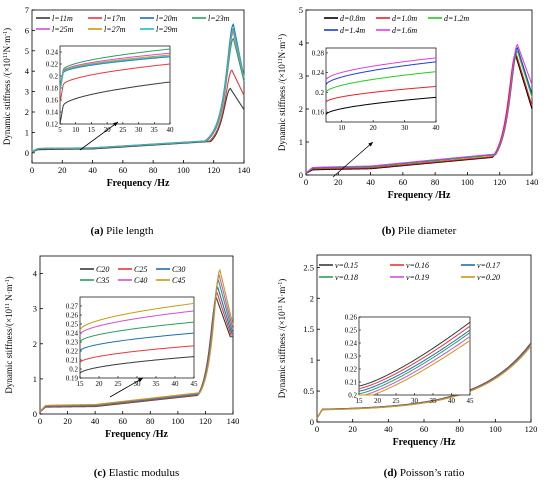  I want to click on y-tick-label: 7, so click(27, 10).